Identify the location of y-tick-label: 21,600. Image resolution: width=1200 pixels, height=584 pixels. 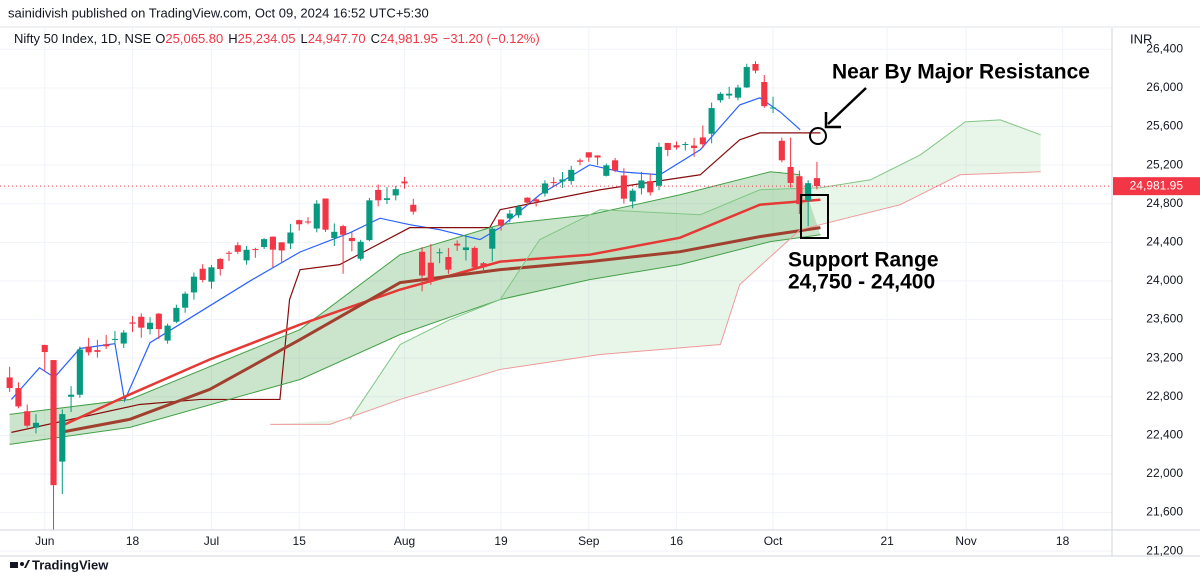
(1164, 512).